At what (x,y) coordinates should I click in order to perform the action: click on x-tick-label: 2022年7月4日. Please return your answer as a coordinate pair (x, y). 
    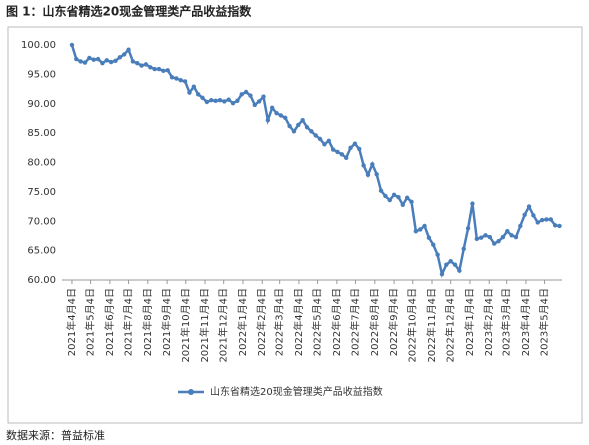
    Looking at the image, I should click on (355, 322).